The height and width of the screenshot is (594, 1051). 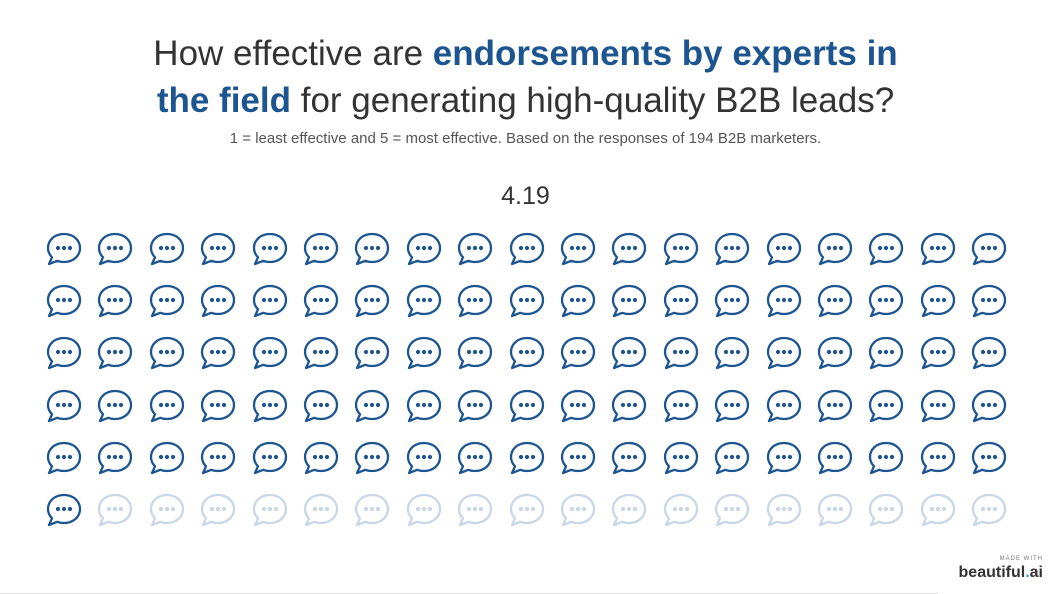 I want to click on made-with-text: MADE WITH, so click(x=1021, y=559).